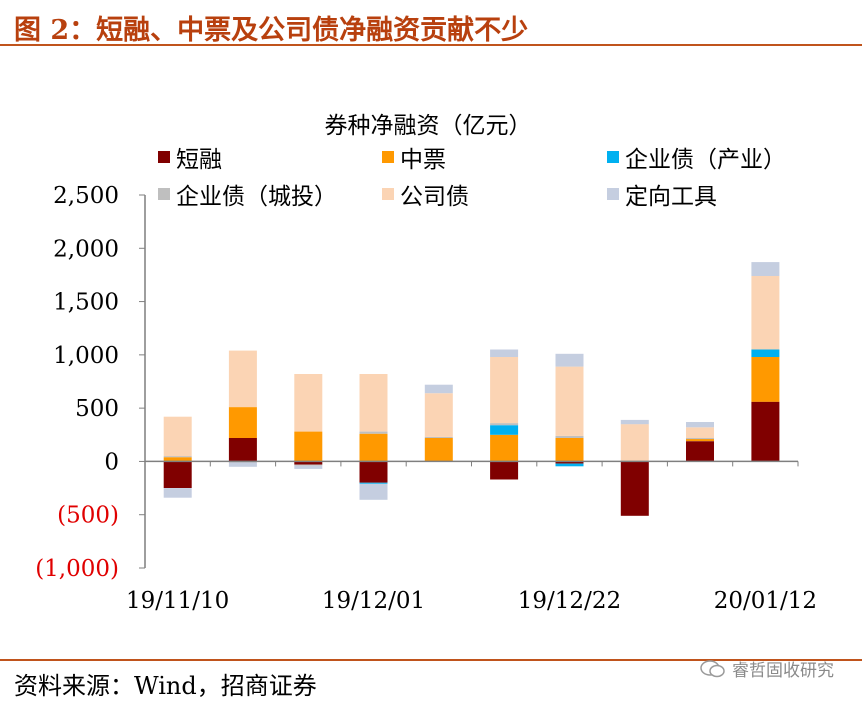 The width and height of the screenshot is (862, 703). What do you see at coordinates (423, 160) in the screenshot?
I see `legend-label: 中票` at bounding box center [423, 160].